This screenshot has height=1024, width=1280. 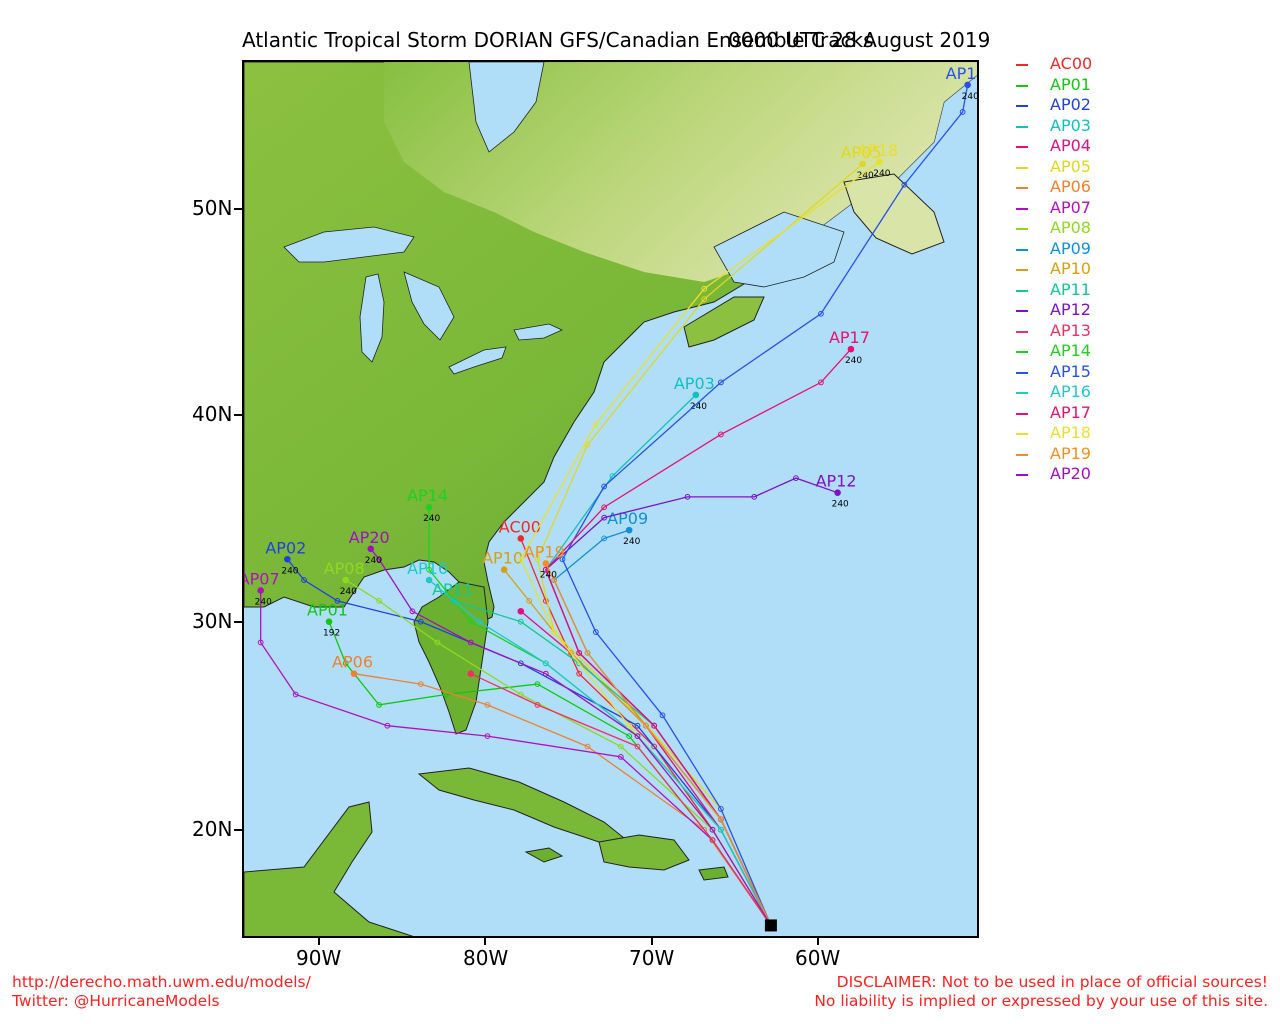 What do you see at coordinates (212, 208) in the screenshot?
I see `lat-label-50n: 50N` at bounding box center [212, 208].